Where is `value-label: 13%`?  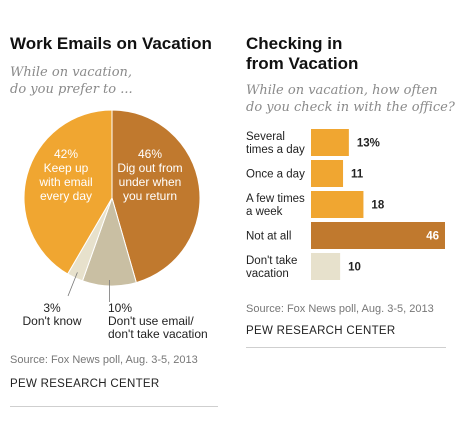
value-label: 13% is located at coordinates (368, 144).